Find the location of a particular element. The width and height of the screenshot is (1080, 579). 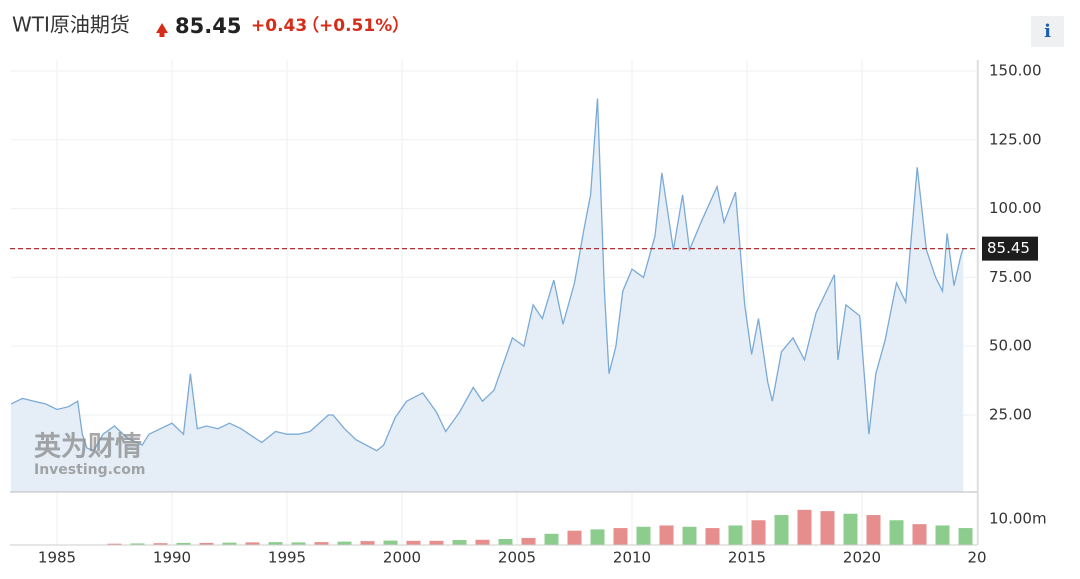

title: WTI原油期货 is located at coordinates (71, 25).